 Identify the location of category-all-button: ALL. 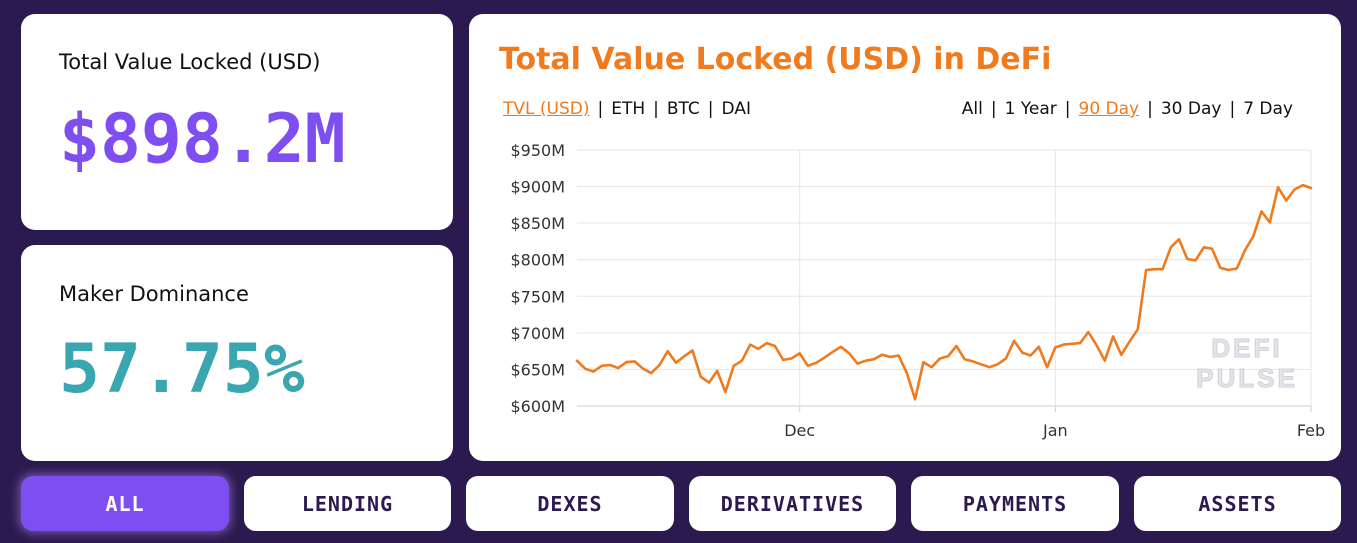
(125, 503).